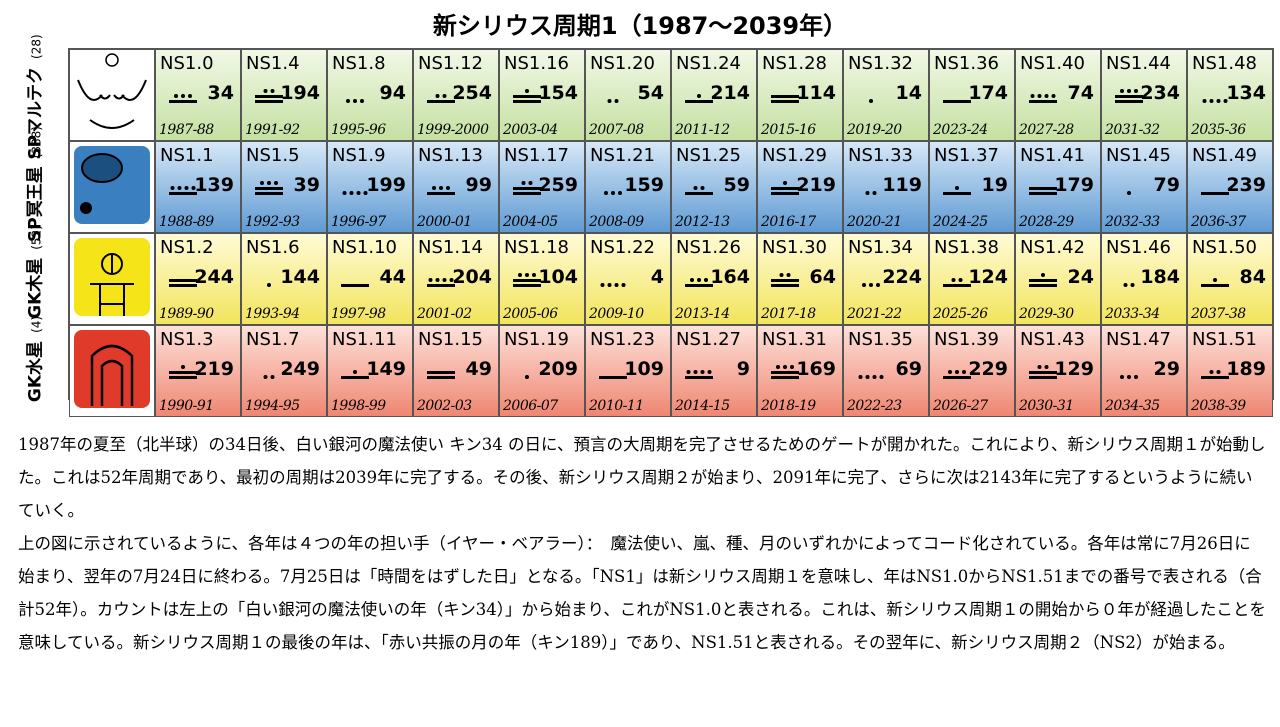 The height and width of the screenshot is (727, 1280). Describe the element at coordinates (444, 406) in the screenshot. I see `year-range: 2002-03` at that location.